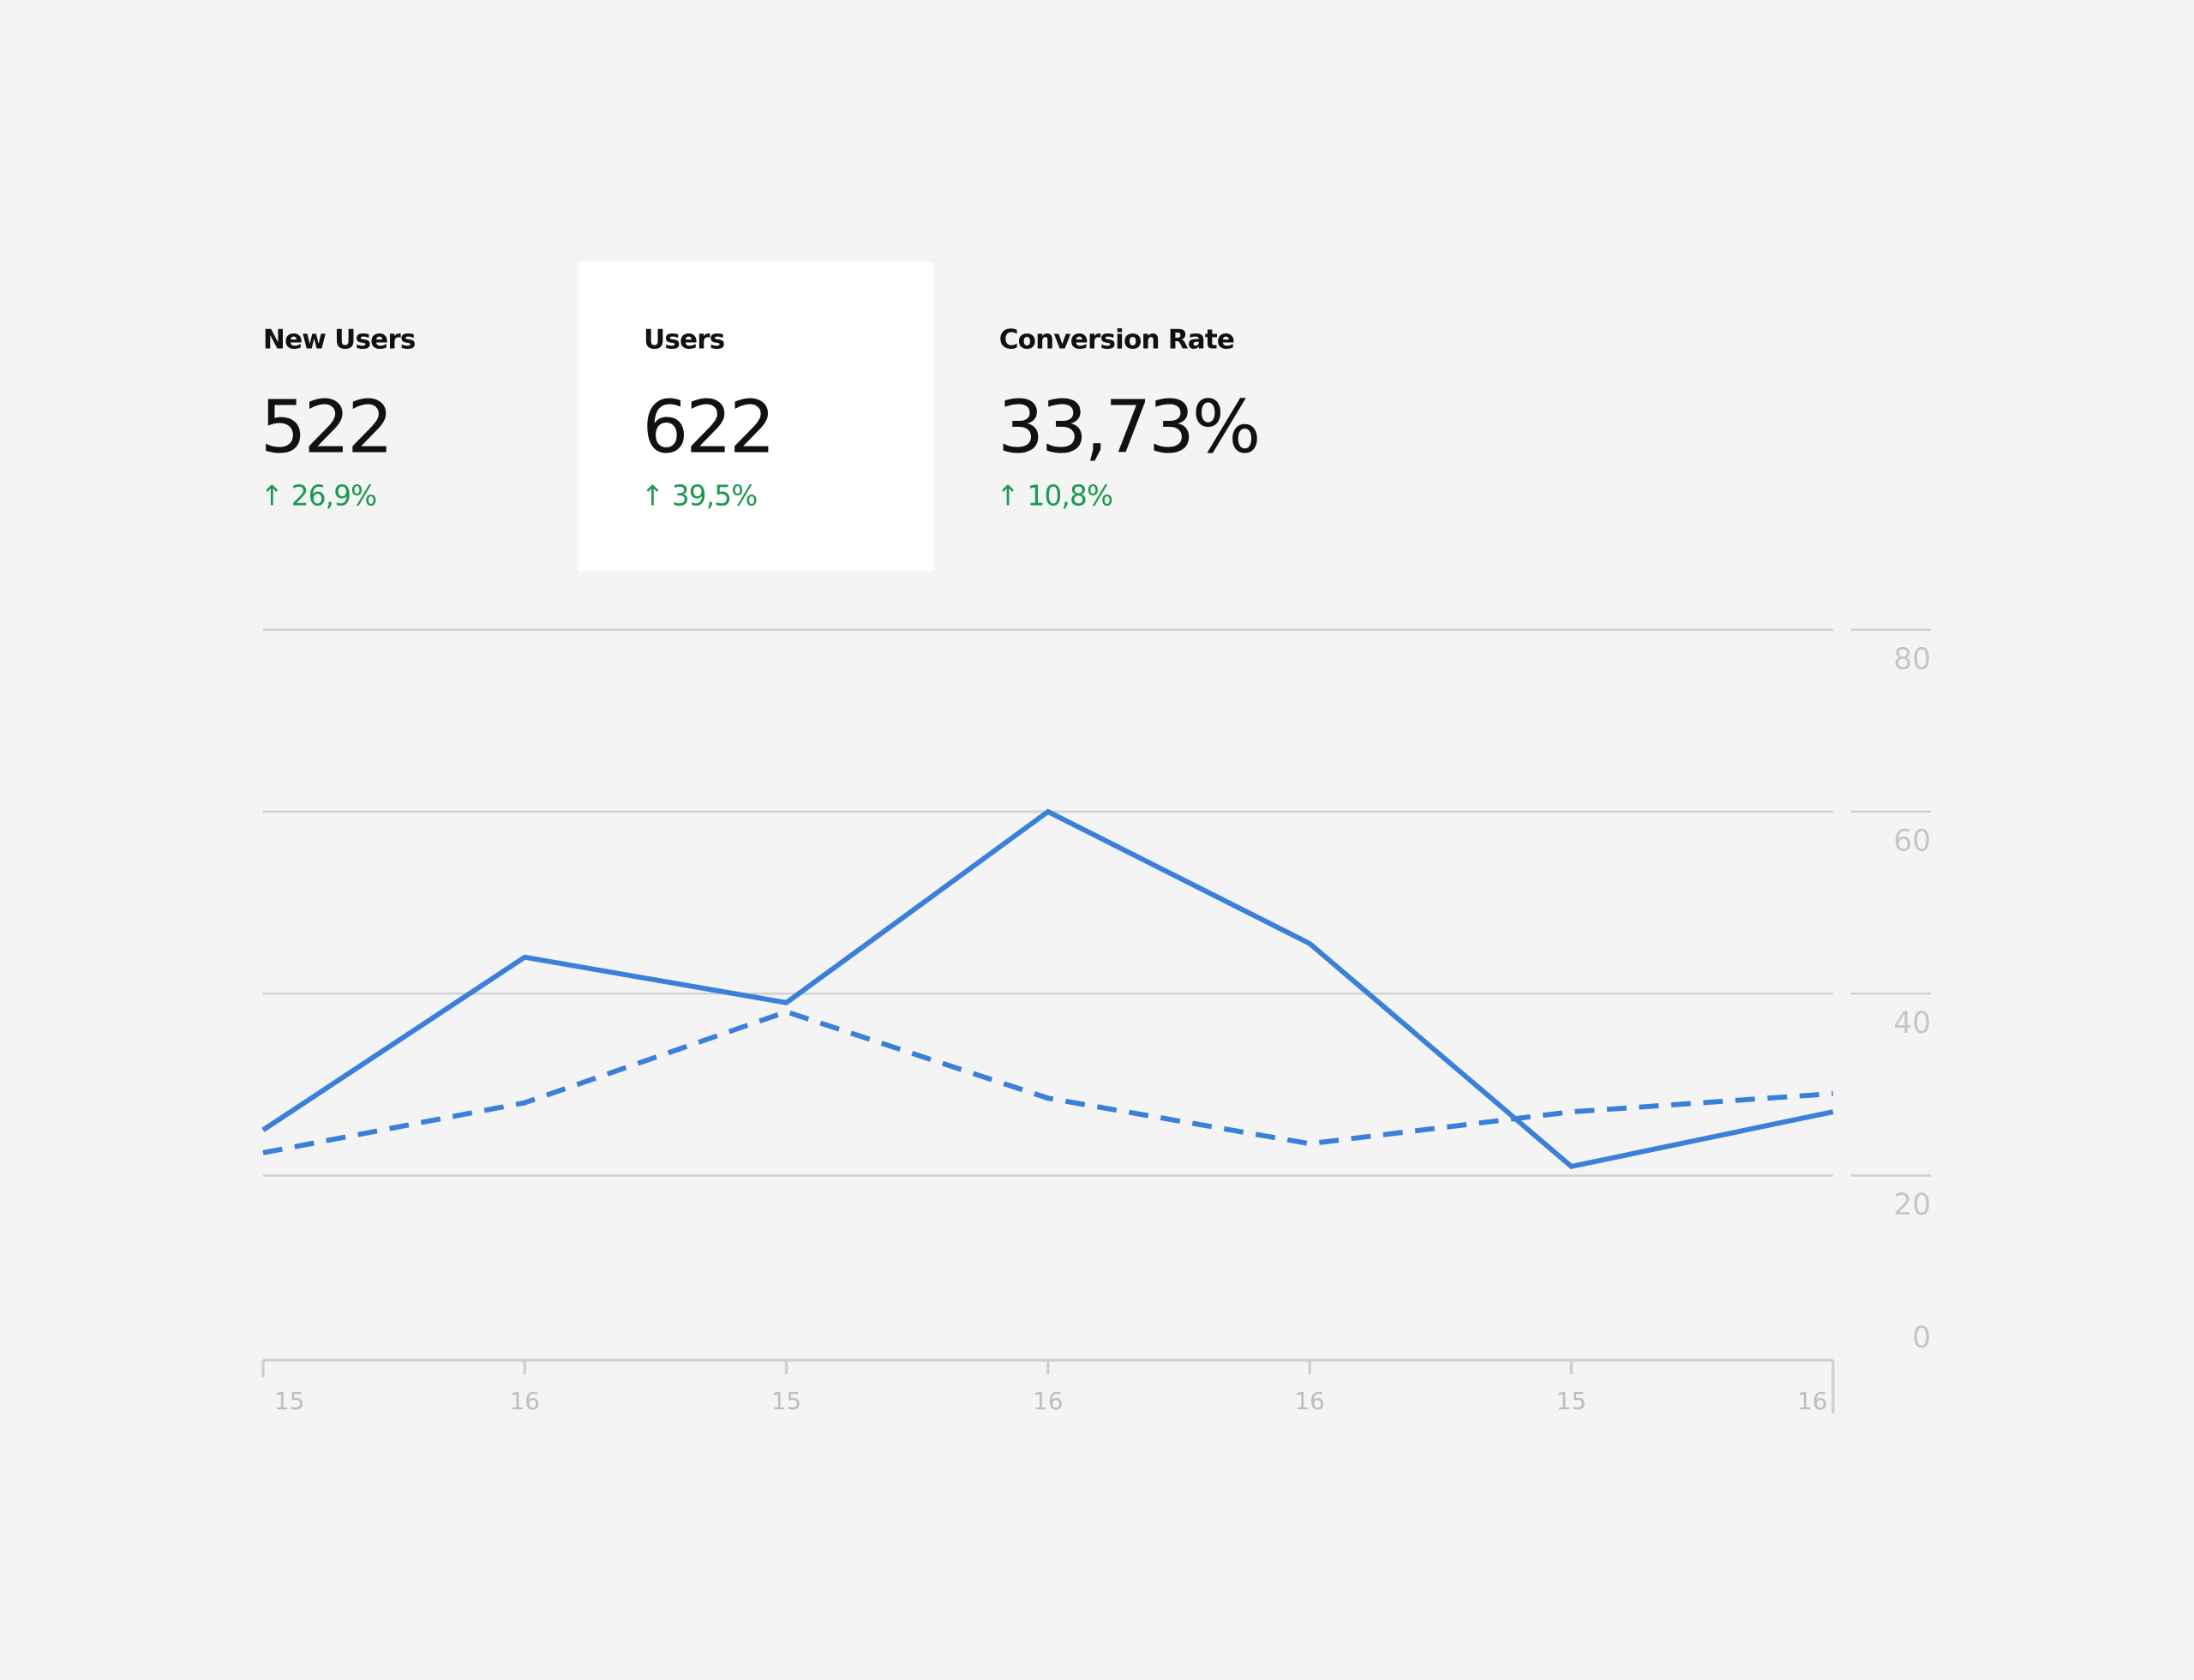 The image size is (2194, 1680). What do you see at coordinates (1912, 659) in the screenshot?
I see `y-tick-label: 80` at bounding box center [1912, 659].